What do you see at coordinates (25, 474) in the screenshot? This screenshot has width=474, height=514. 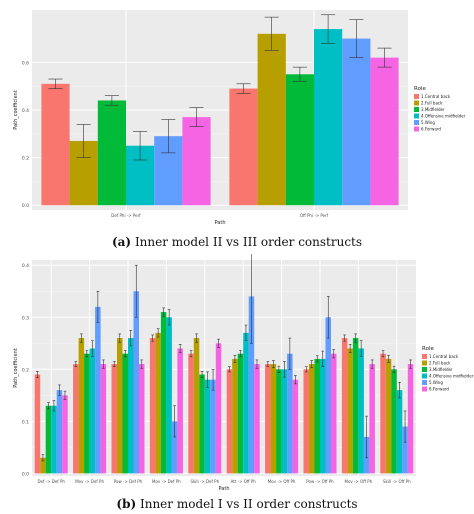 I see `y-tick-label: 0.0` at bounding box center [25, 474].